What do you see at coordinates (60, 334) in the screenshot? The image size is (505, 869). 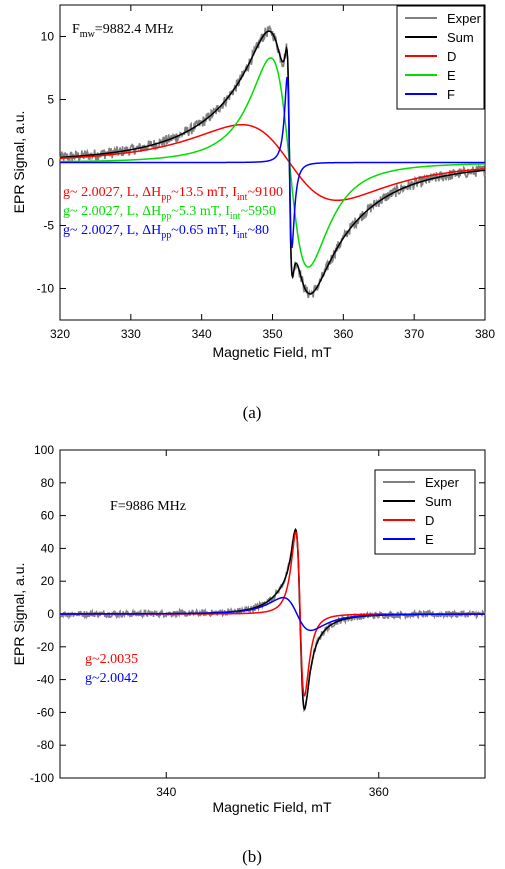 I see `x-tick-label: 320` at bounding box center [60, 334].